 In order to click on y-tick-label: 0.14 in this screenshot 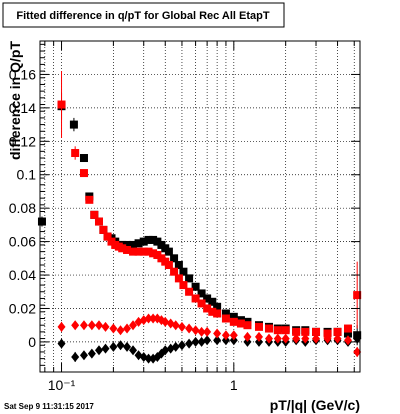, I will do `click(22, 108)`.